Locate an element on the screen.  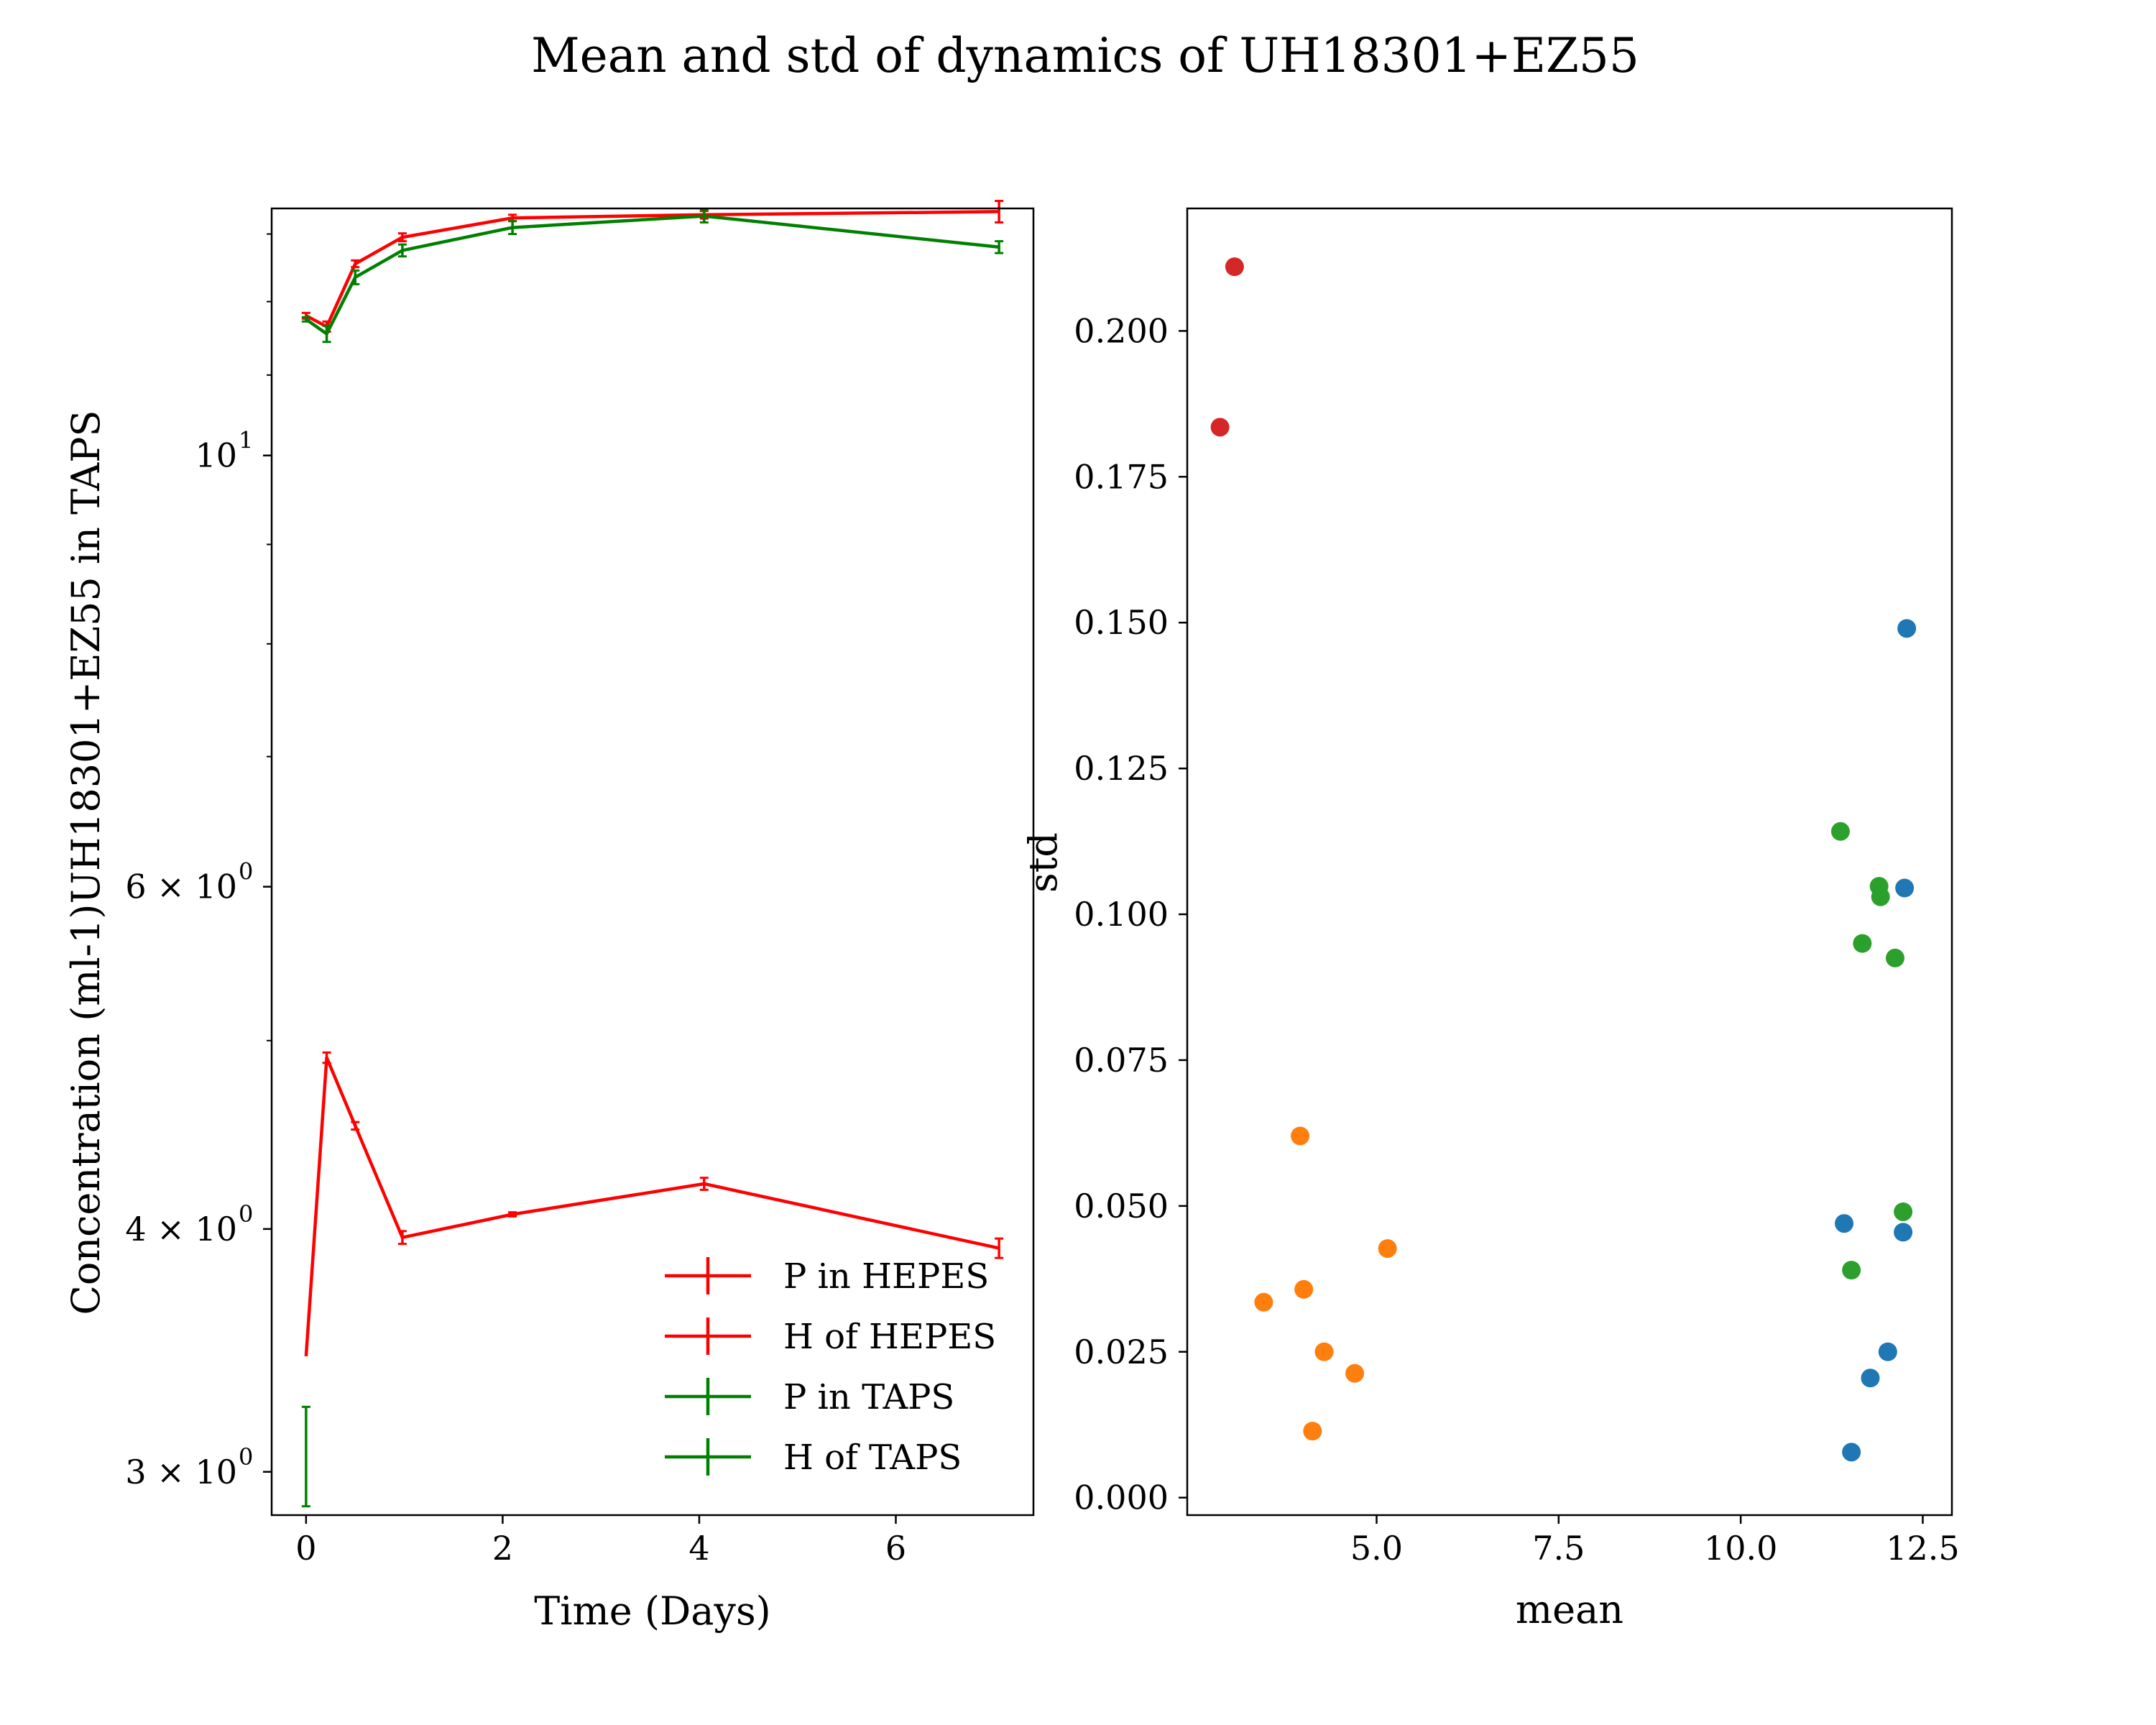
right-y-tick-label: 0.175 is located at coordinates (1121, 476).